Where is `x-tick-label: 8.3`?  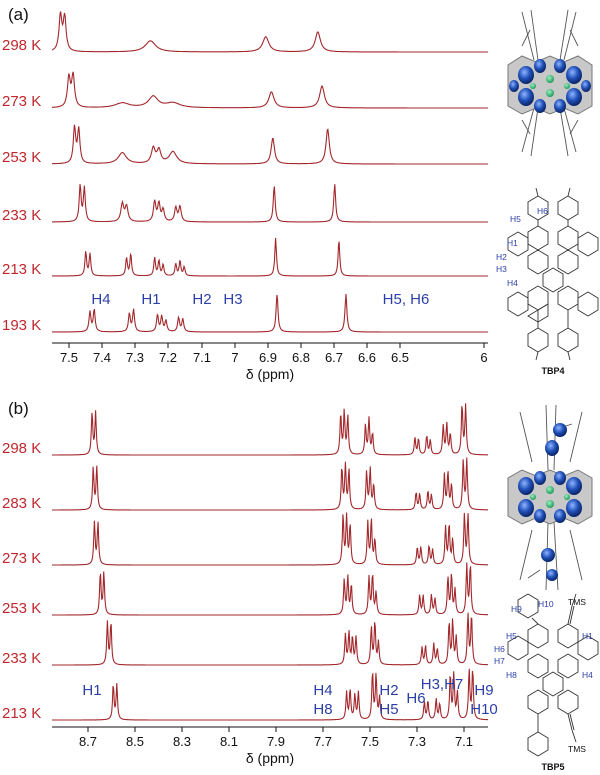
x-tick-label: 8.3 is located at coordinates (182, 741).